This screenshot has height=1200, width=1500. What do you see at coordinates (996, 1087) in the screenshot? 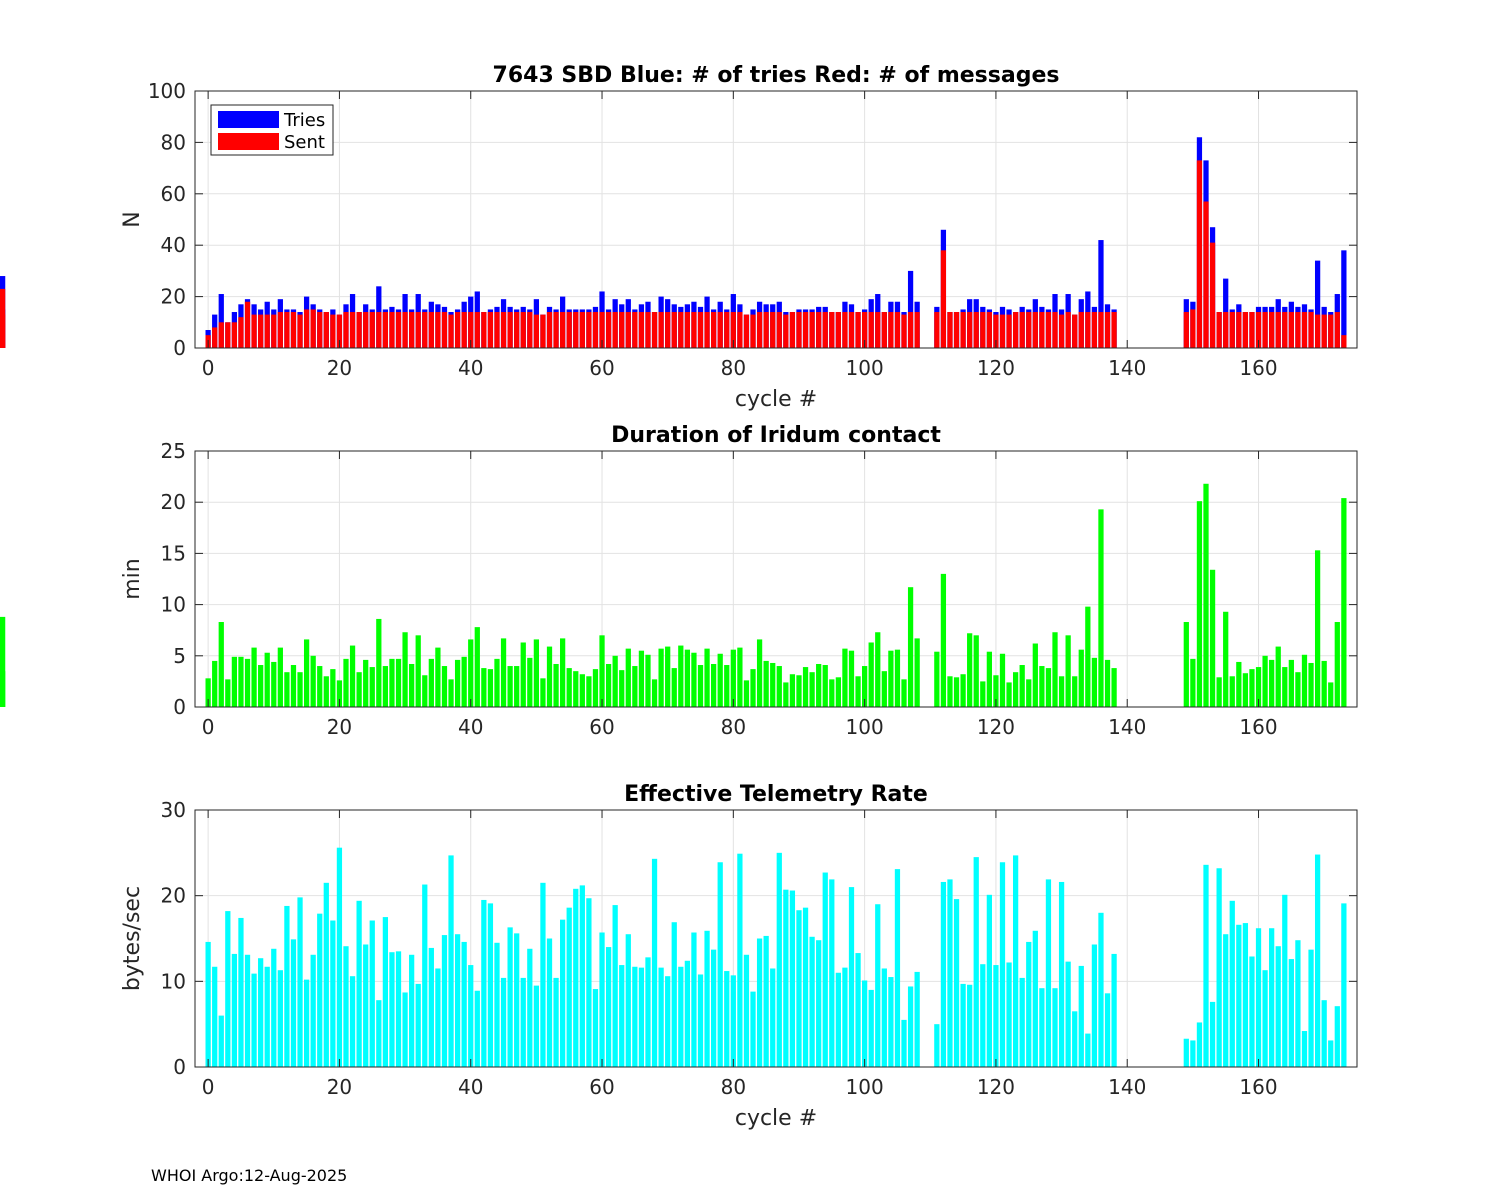
I see `x-tick-label: 120` at bounding box center [996, 1087].